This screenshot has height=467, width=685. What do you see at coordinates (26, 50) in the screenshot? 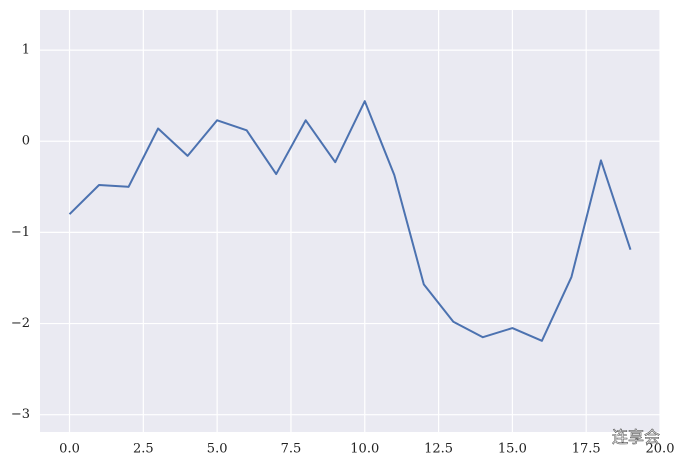
I see `y-tick-label: 1` at bounding box center [26, 50].